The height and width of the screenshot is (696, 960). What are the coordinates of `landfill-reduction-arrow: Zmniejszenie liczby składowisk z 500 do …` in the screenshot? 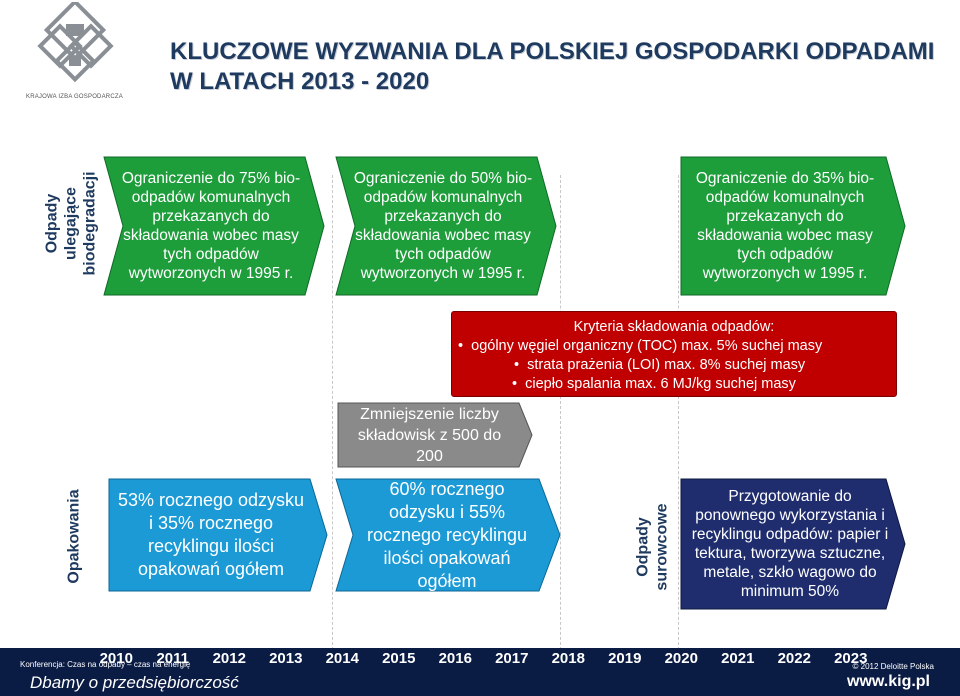 It's located at (435, 435).